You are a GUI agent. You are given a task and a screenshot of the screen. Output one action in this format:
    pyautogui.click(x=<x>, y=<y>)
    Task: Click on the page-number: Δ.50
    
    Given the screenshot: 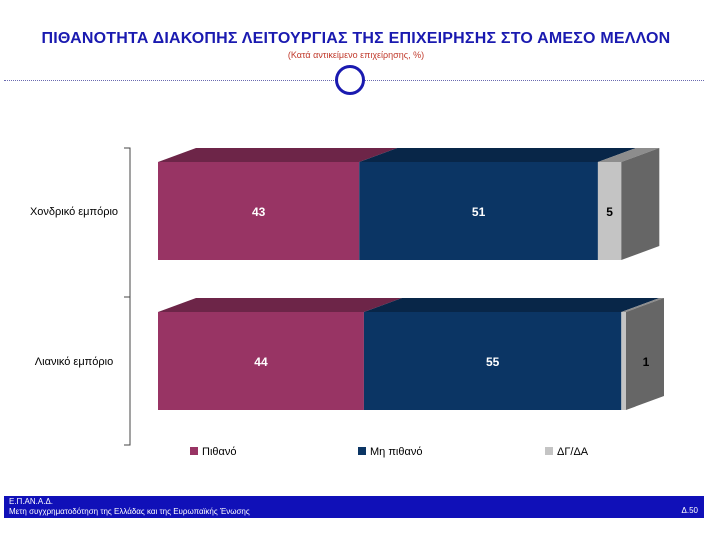 What is the action you would take?
    pyautogui.click(x=689, y=510)
    